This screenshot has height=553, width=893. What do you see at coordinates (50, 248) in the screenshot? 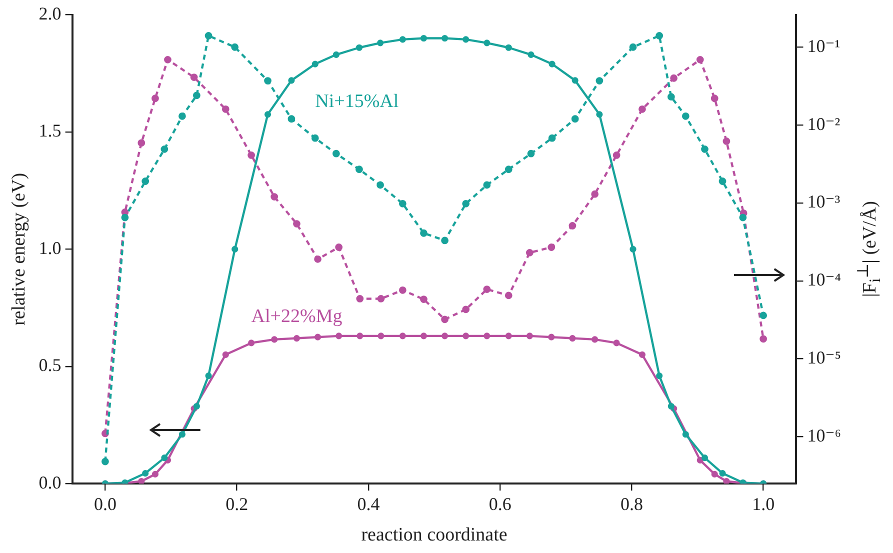
I see `y-tick-label: 1.0` at bounding box center [50, 248].